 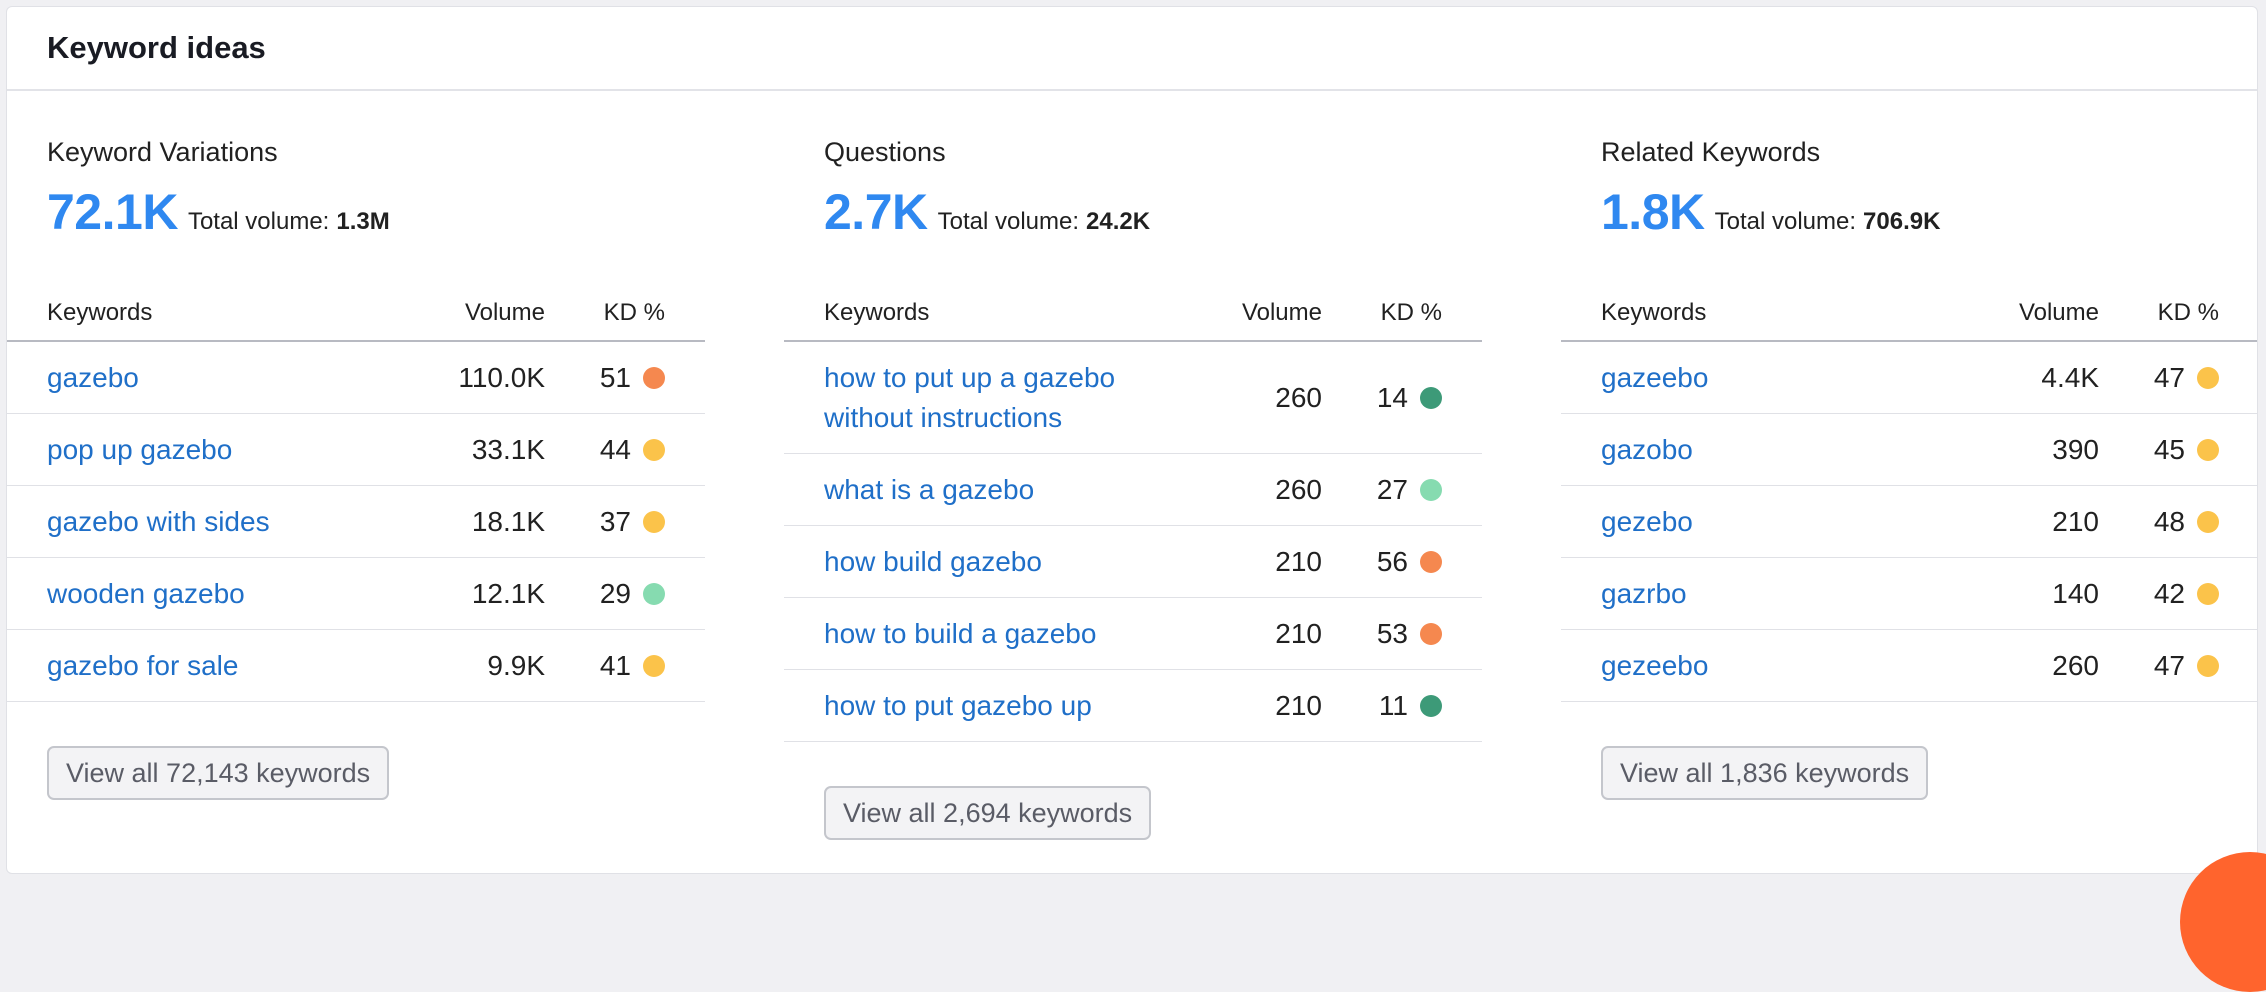 What do you see at coordinates (356, 378) in the screenshot?
I see `table-row: gazebo 110.0K 51` at bounding box center [356, 378].